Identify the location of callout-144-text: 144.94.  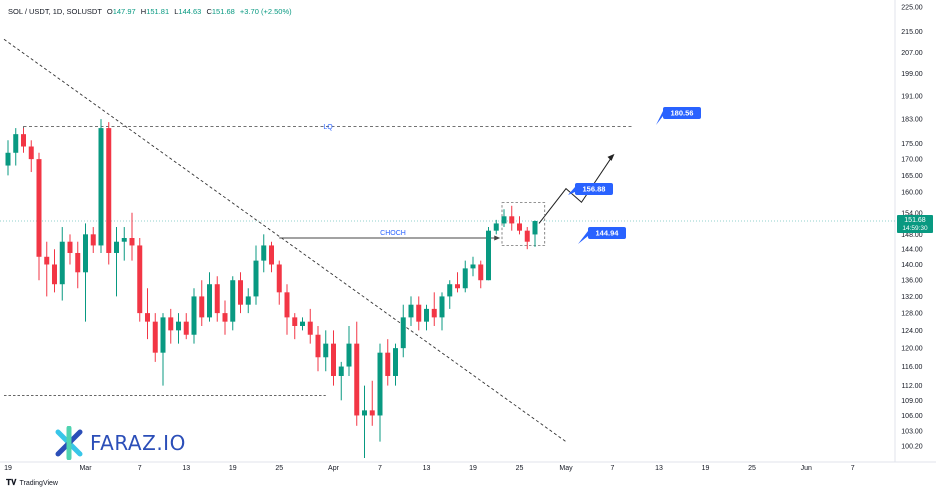
(608, 233).